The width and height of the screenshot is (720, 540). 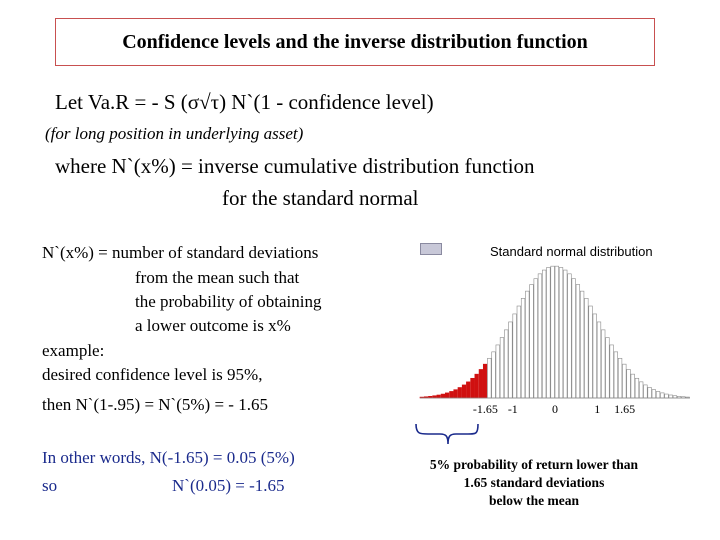 I want to click on caption-line-2: 1.65 standard deviations, so click(x=534, y=482).